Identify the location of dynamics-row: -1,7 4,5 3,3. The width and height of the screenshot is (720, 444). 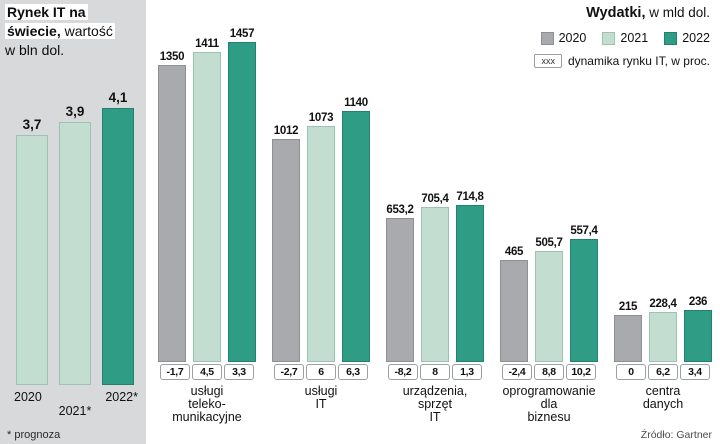
(207, 372).